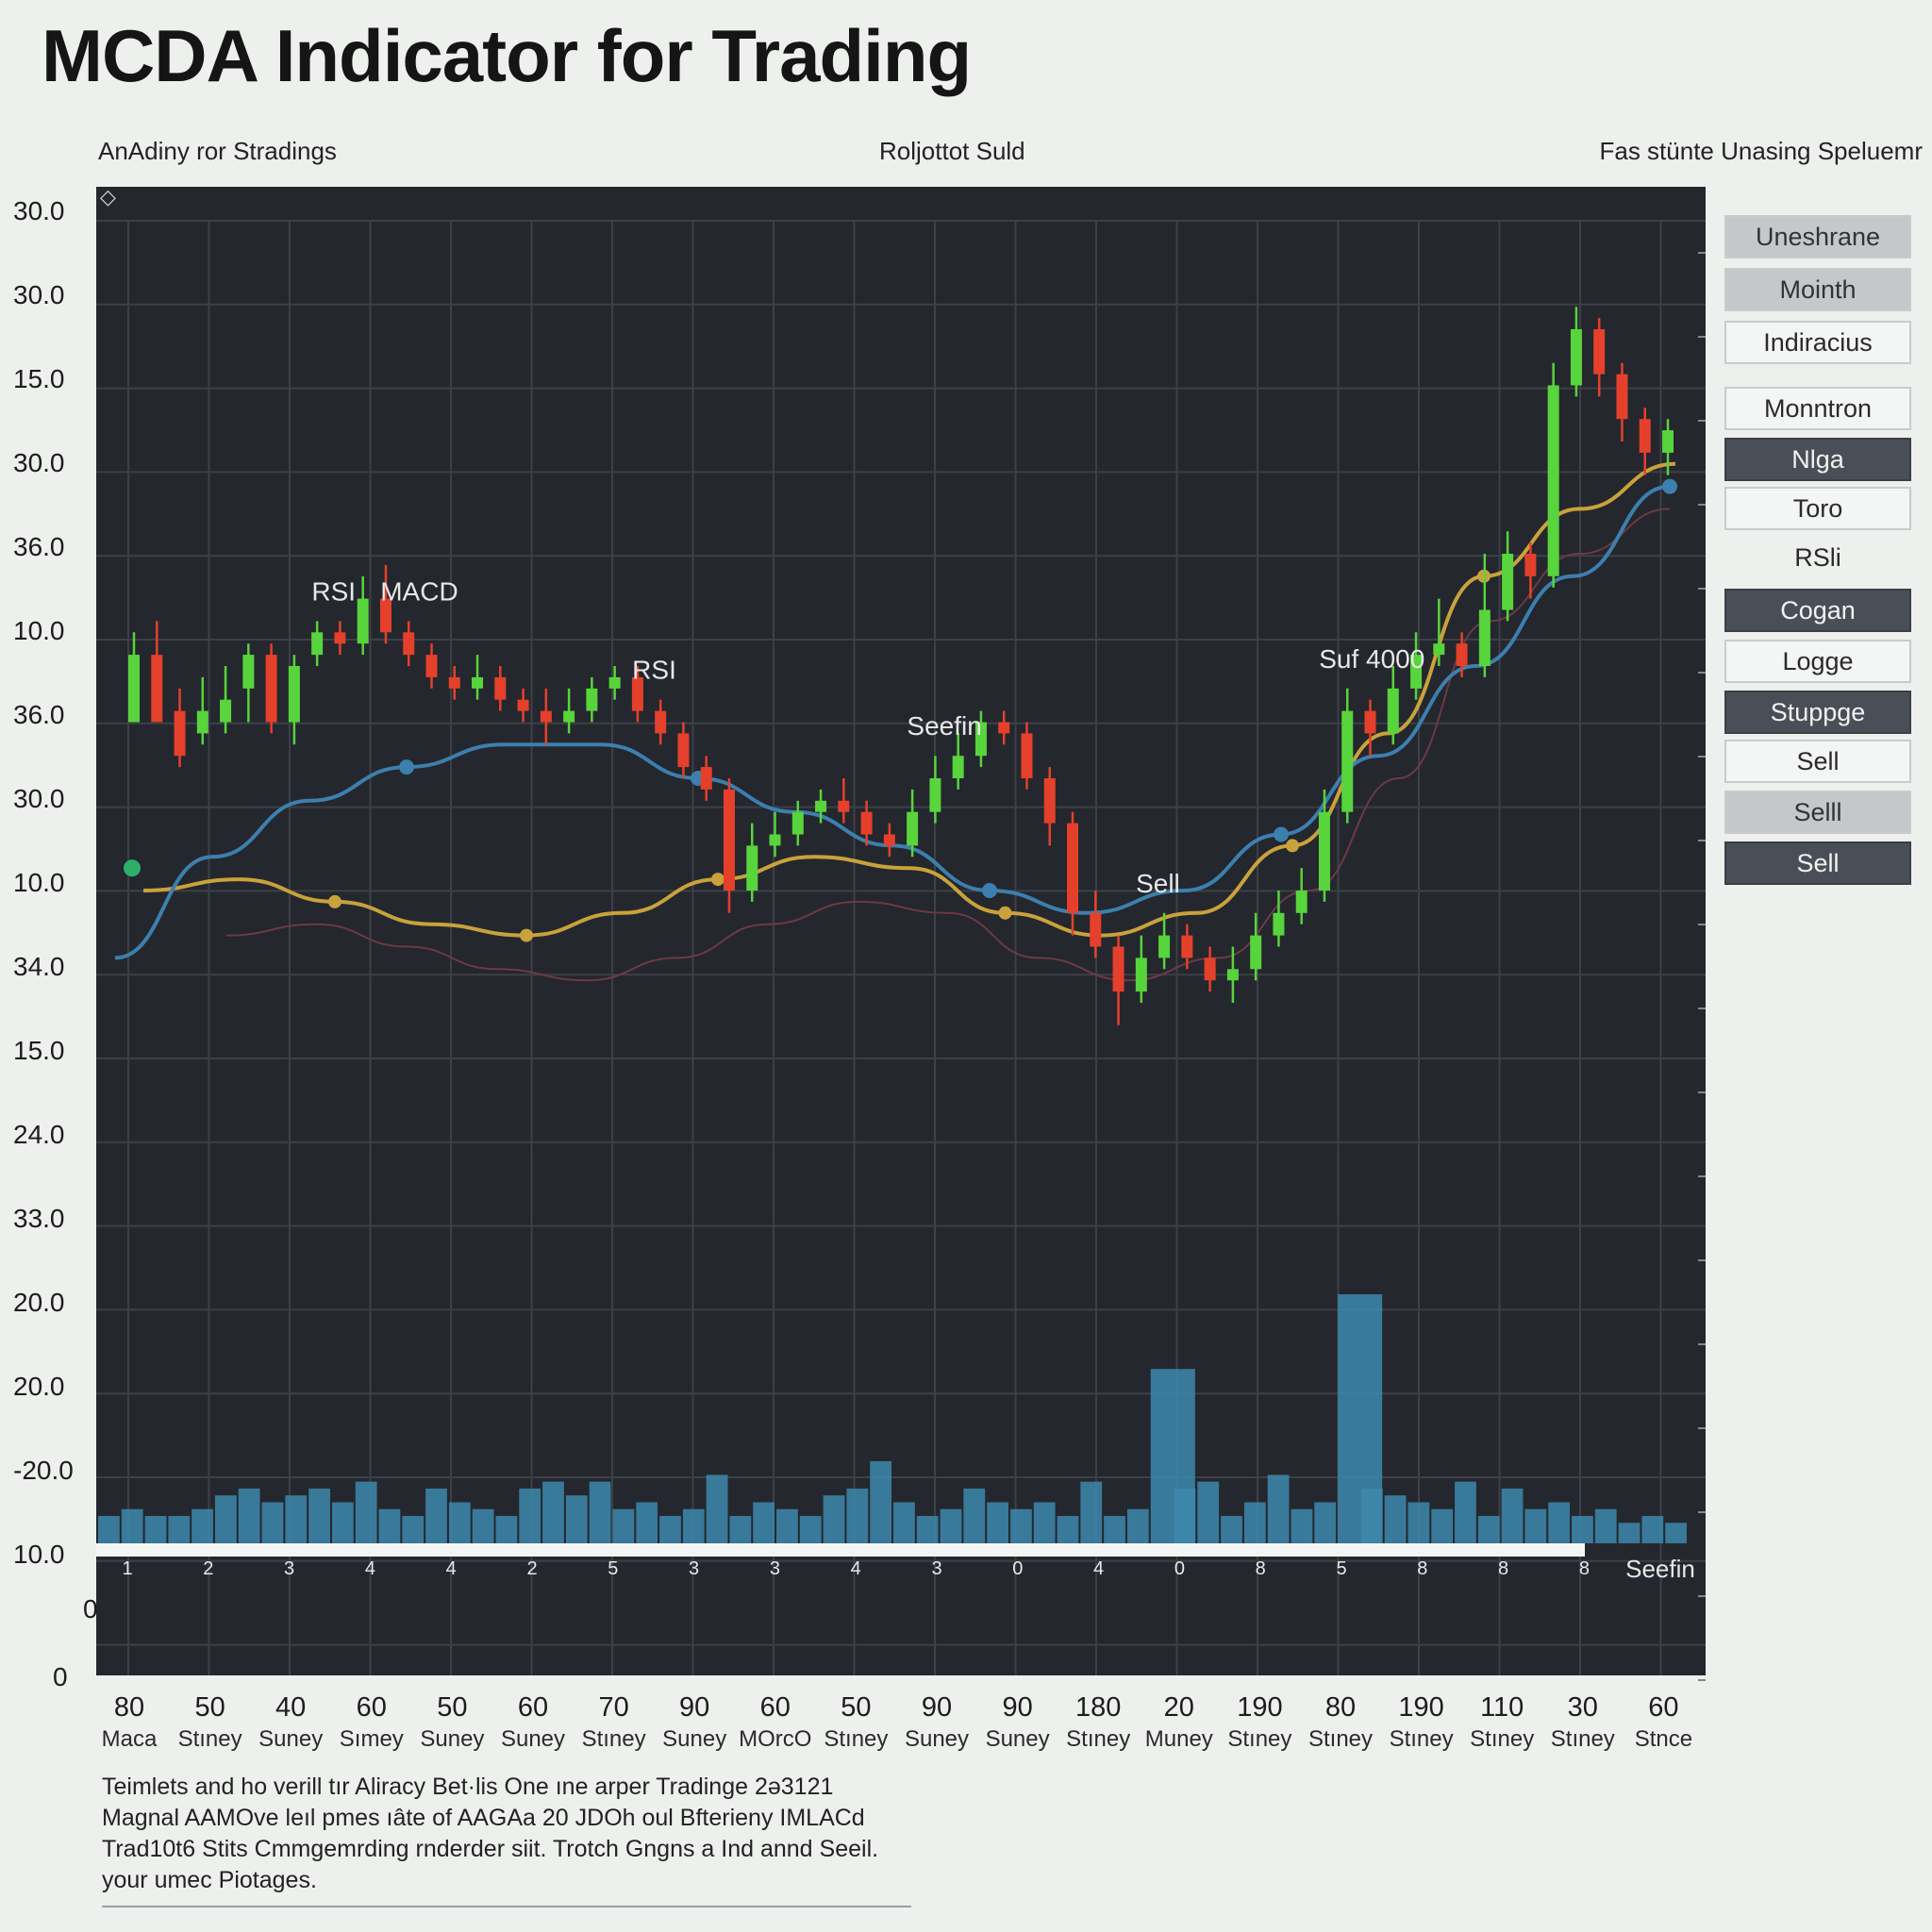 This screenshot has width=1932, height=1932. Describe the element at coordinates (507, 1907) in the screenshot. I see `footer-divider` at that location.